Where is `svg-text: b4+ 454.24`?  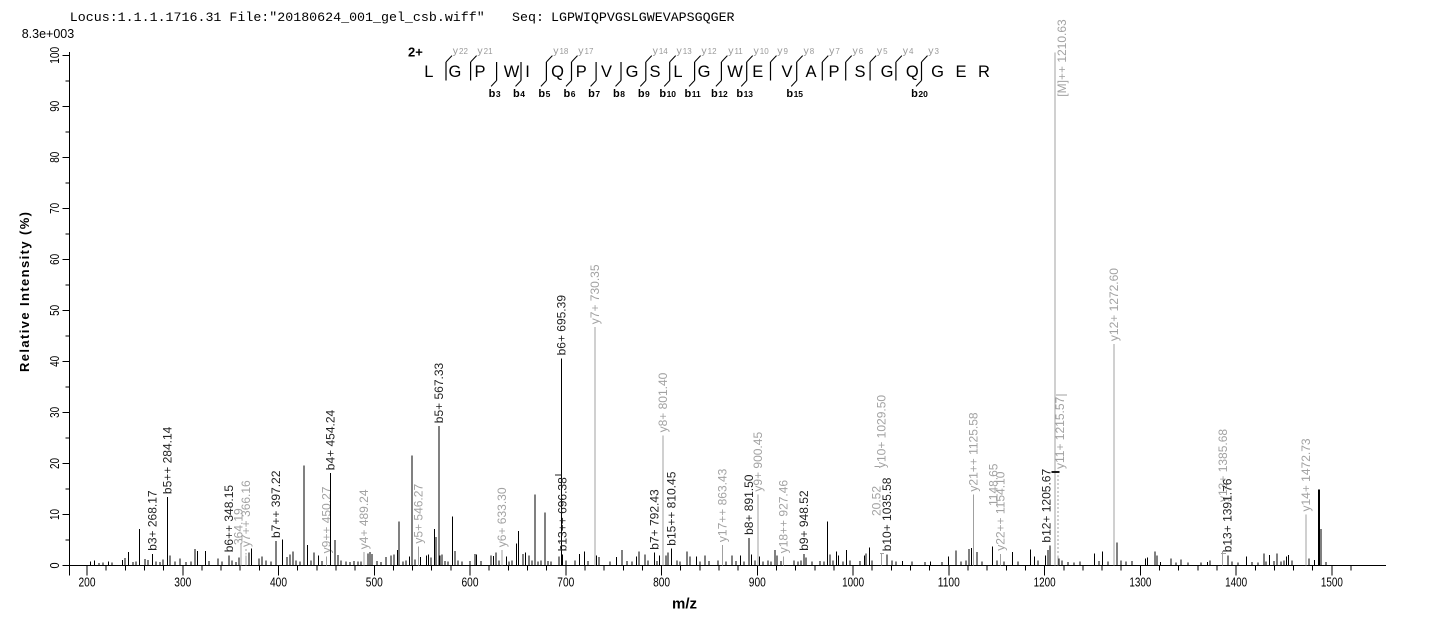 svg-text: b4+ 454.24 is located at coordinates (331, 439).